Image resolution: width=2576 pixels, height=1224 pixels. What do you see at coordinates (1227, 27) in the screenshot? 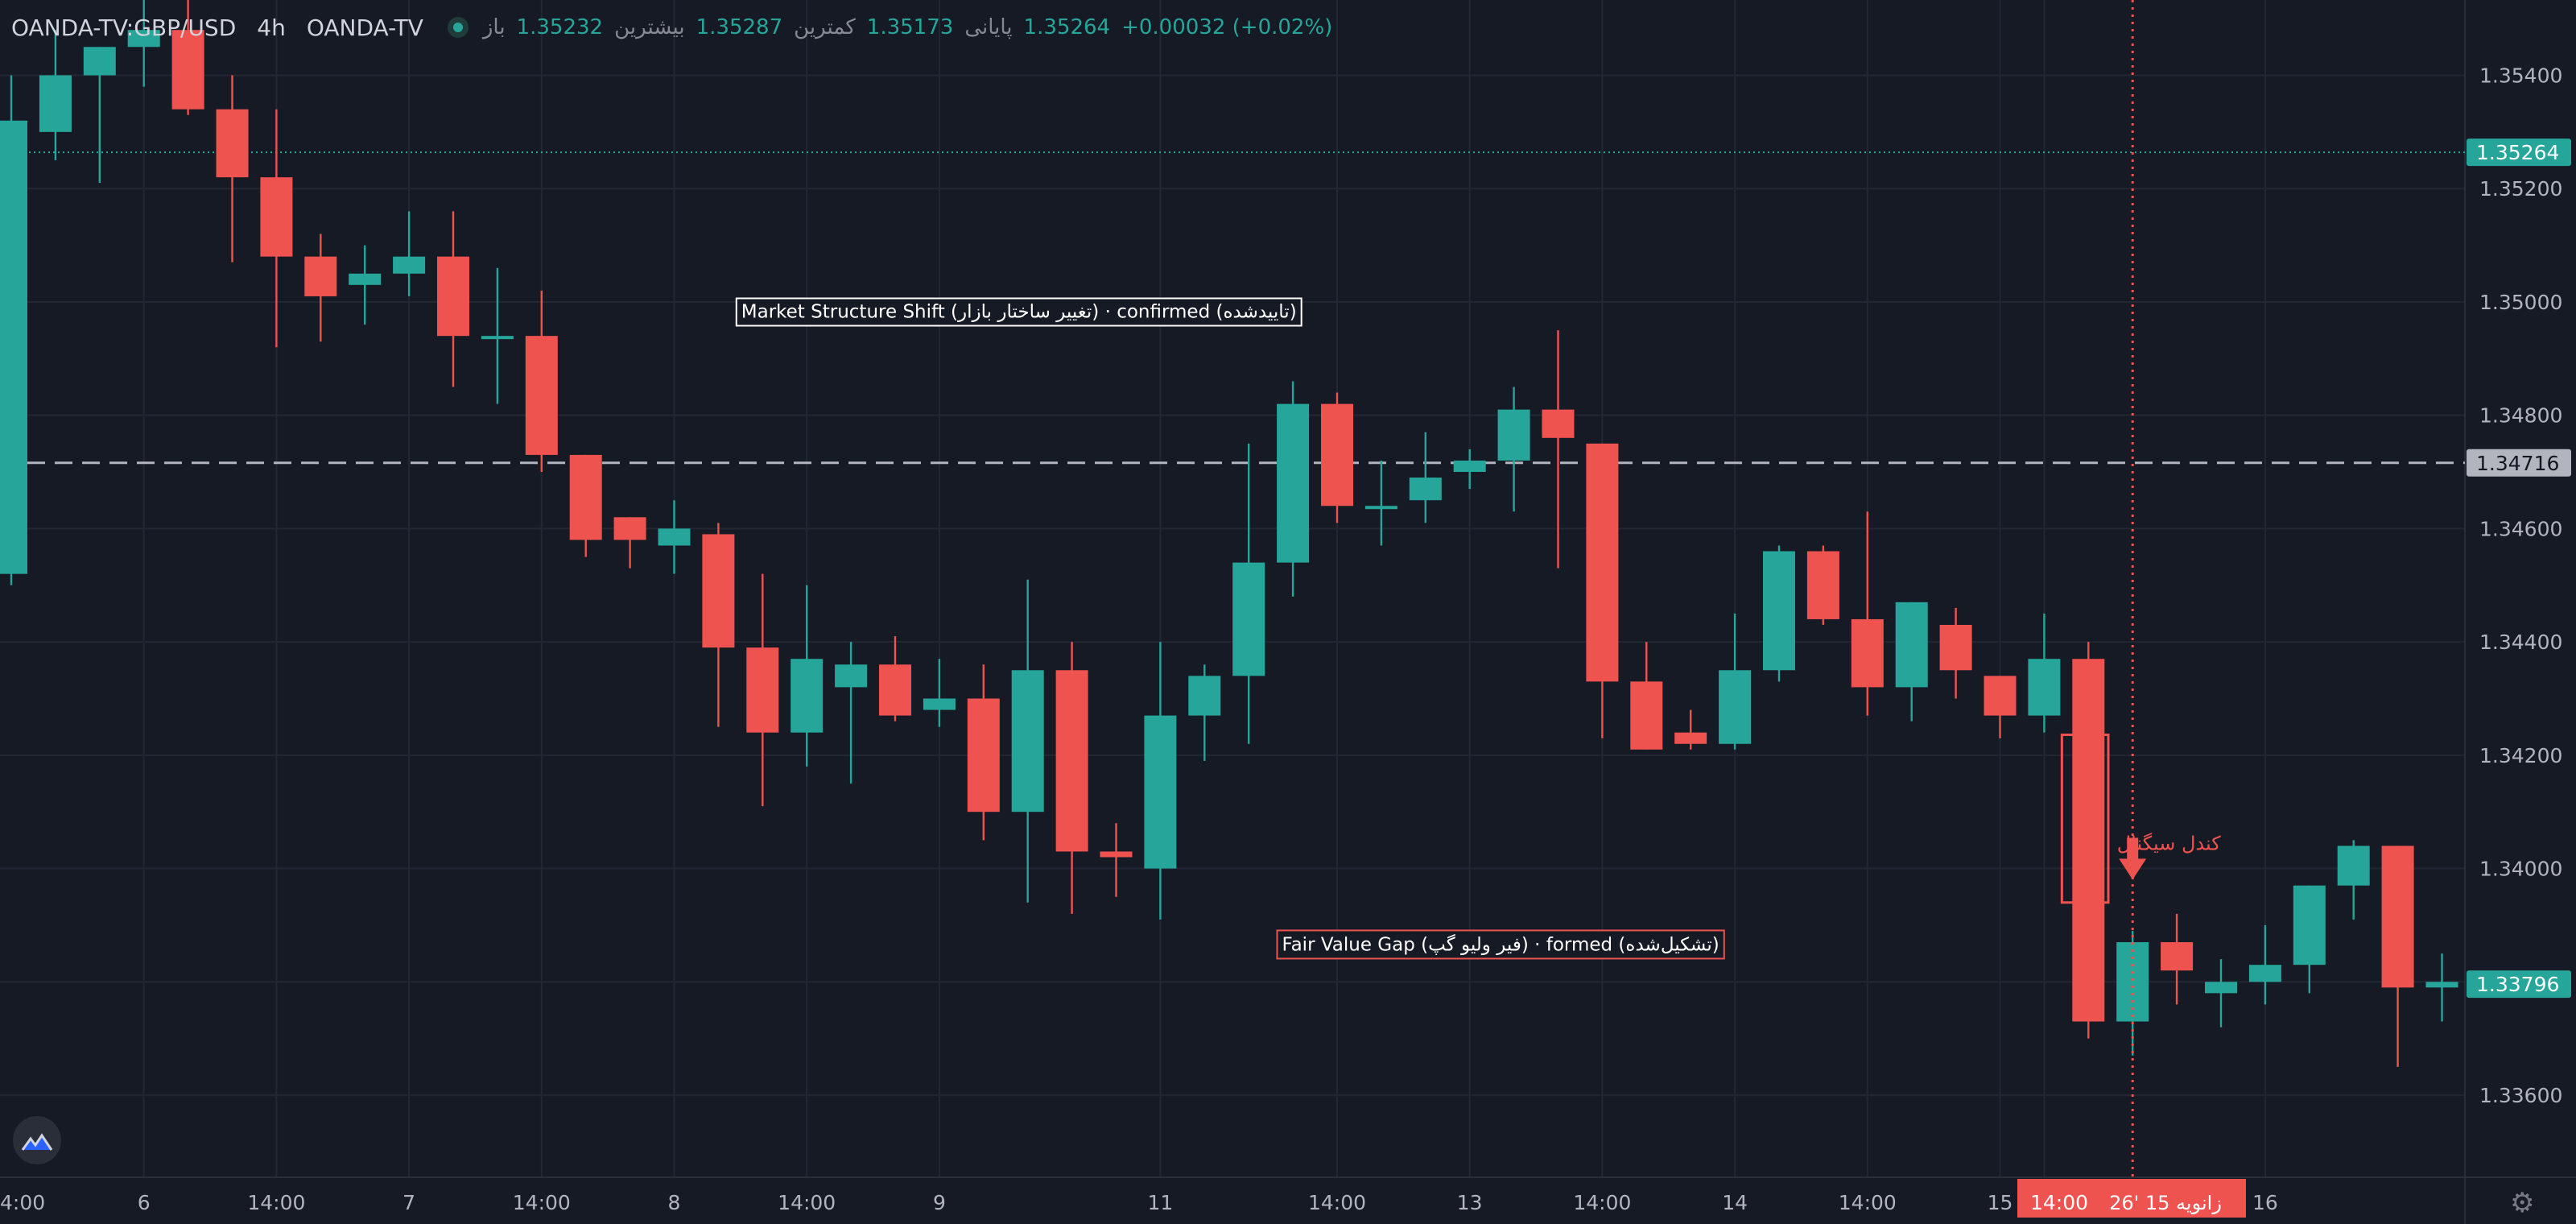
I see `change-value: +0.00032 (+0.02%)` at bounding box center [1227, 27].